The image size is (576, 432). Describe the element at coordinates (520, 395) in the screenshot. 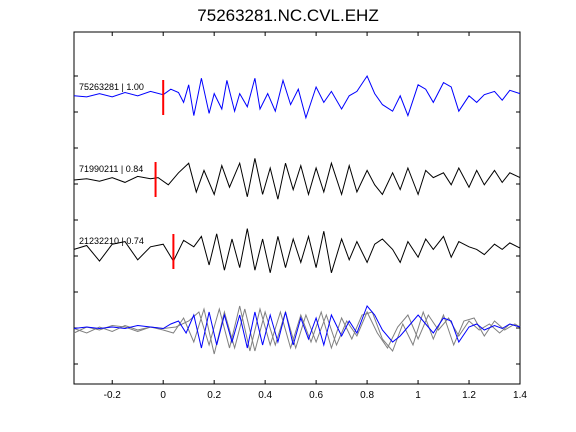

I see `x-tick-label: 1.4` at that location.